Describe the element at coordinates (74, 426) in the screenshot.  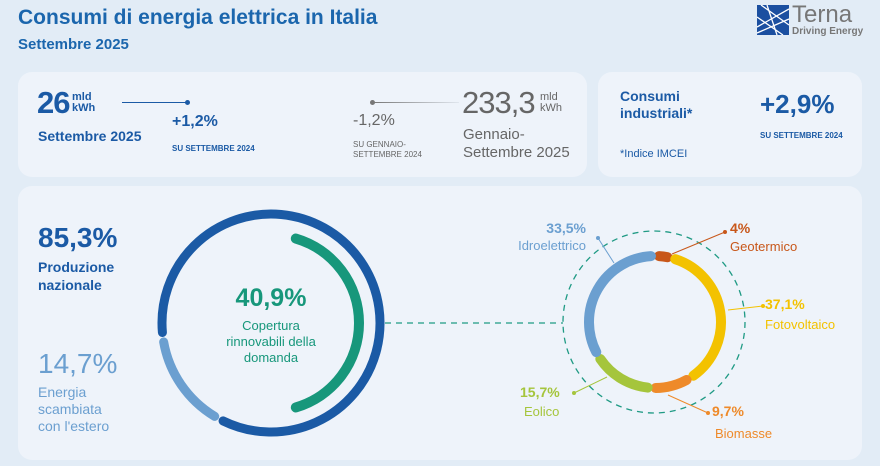
I see `exchange-label-3: con l'estero` at that location.